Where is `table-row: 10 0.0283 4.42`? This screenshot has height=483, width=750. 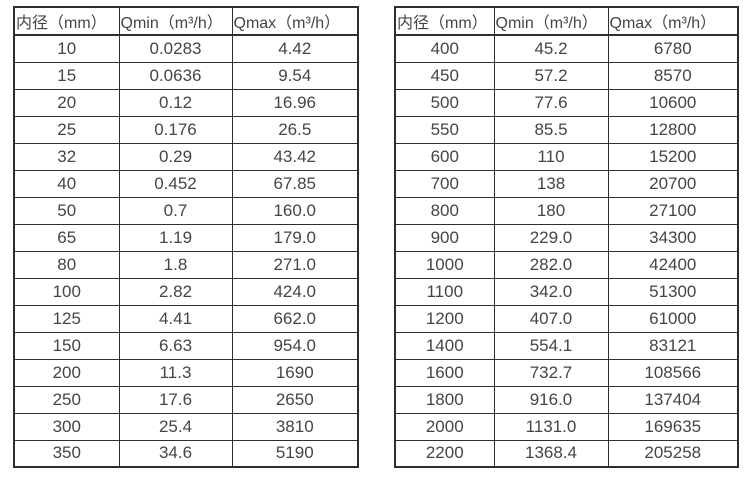 table-row: 10 0.0283 4.42 is located at coordinates (186, 48).